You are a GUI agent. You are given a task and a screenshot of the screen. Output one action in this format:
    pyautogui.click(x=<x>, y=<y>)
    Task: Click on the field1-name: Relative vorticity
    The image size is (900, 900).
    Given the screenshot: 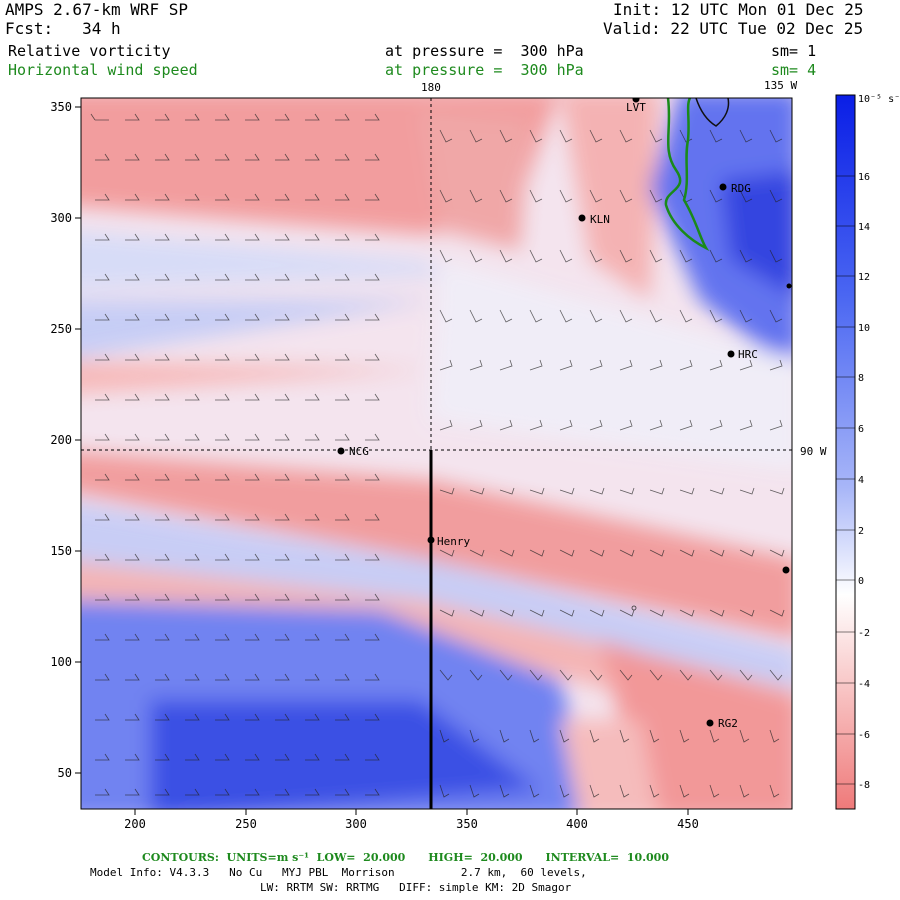 What is the action you would take?
    pyautogui.click(x=89, y=51)
    